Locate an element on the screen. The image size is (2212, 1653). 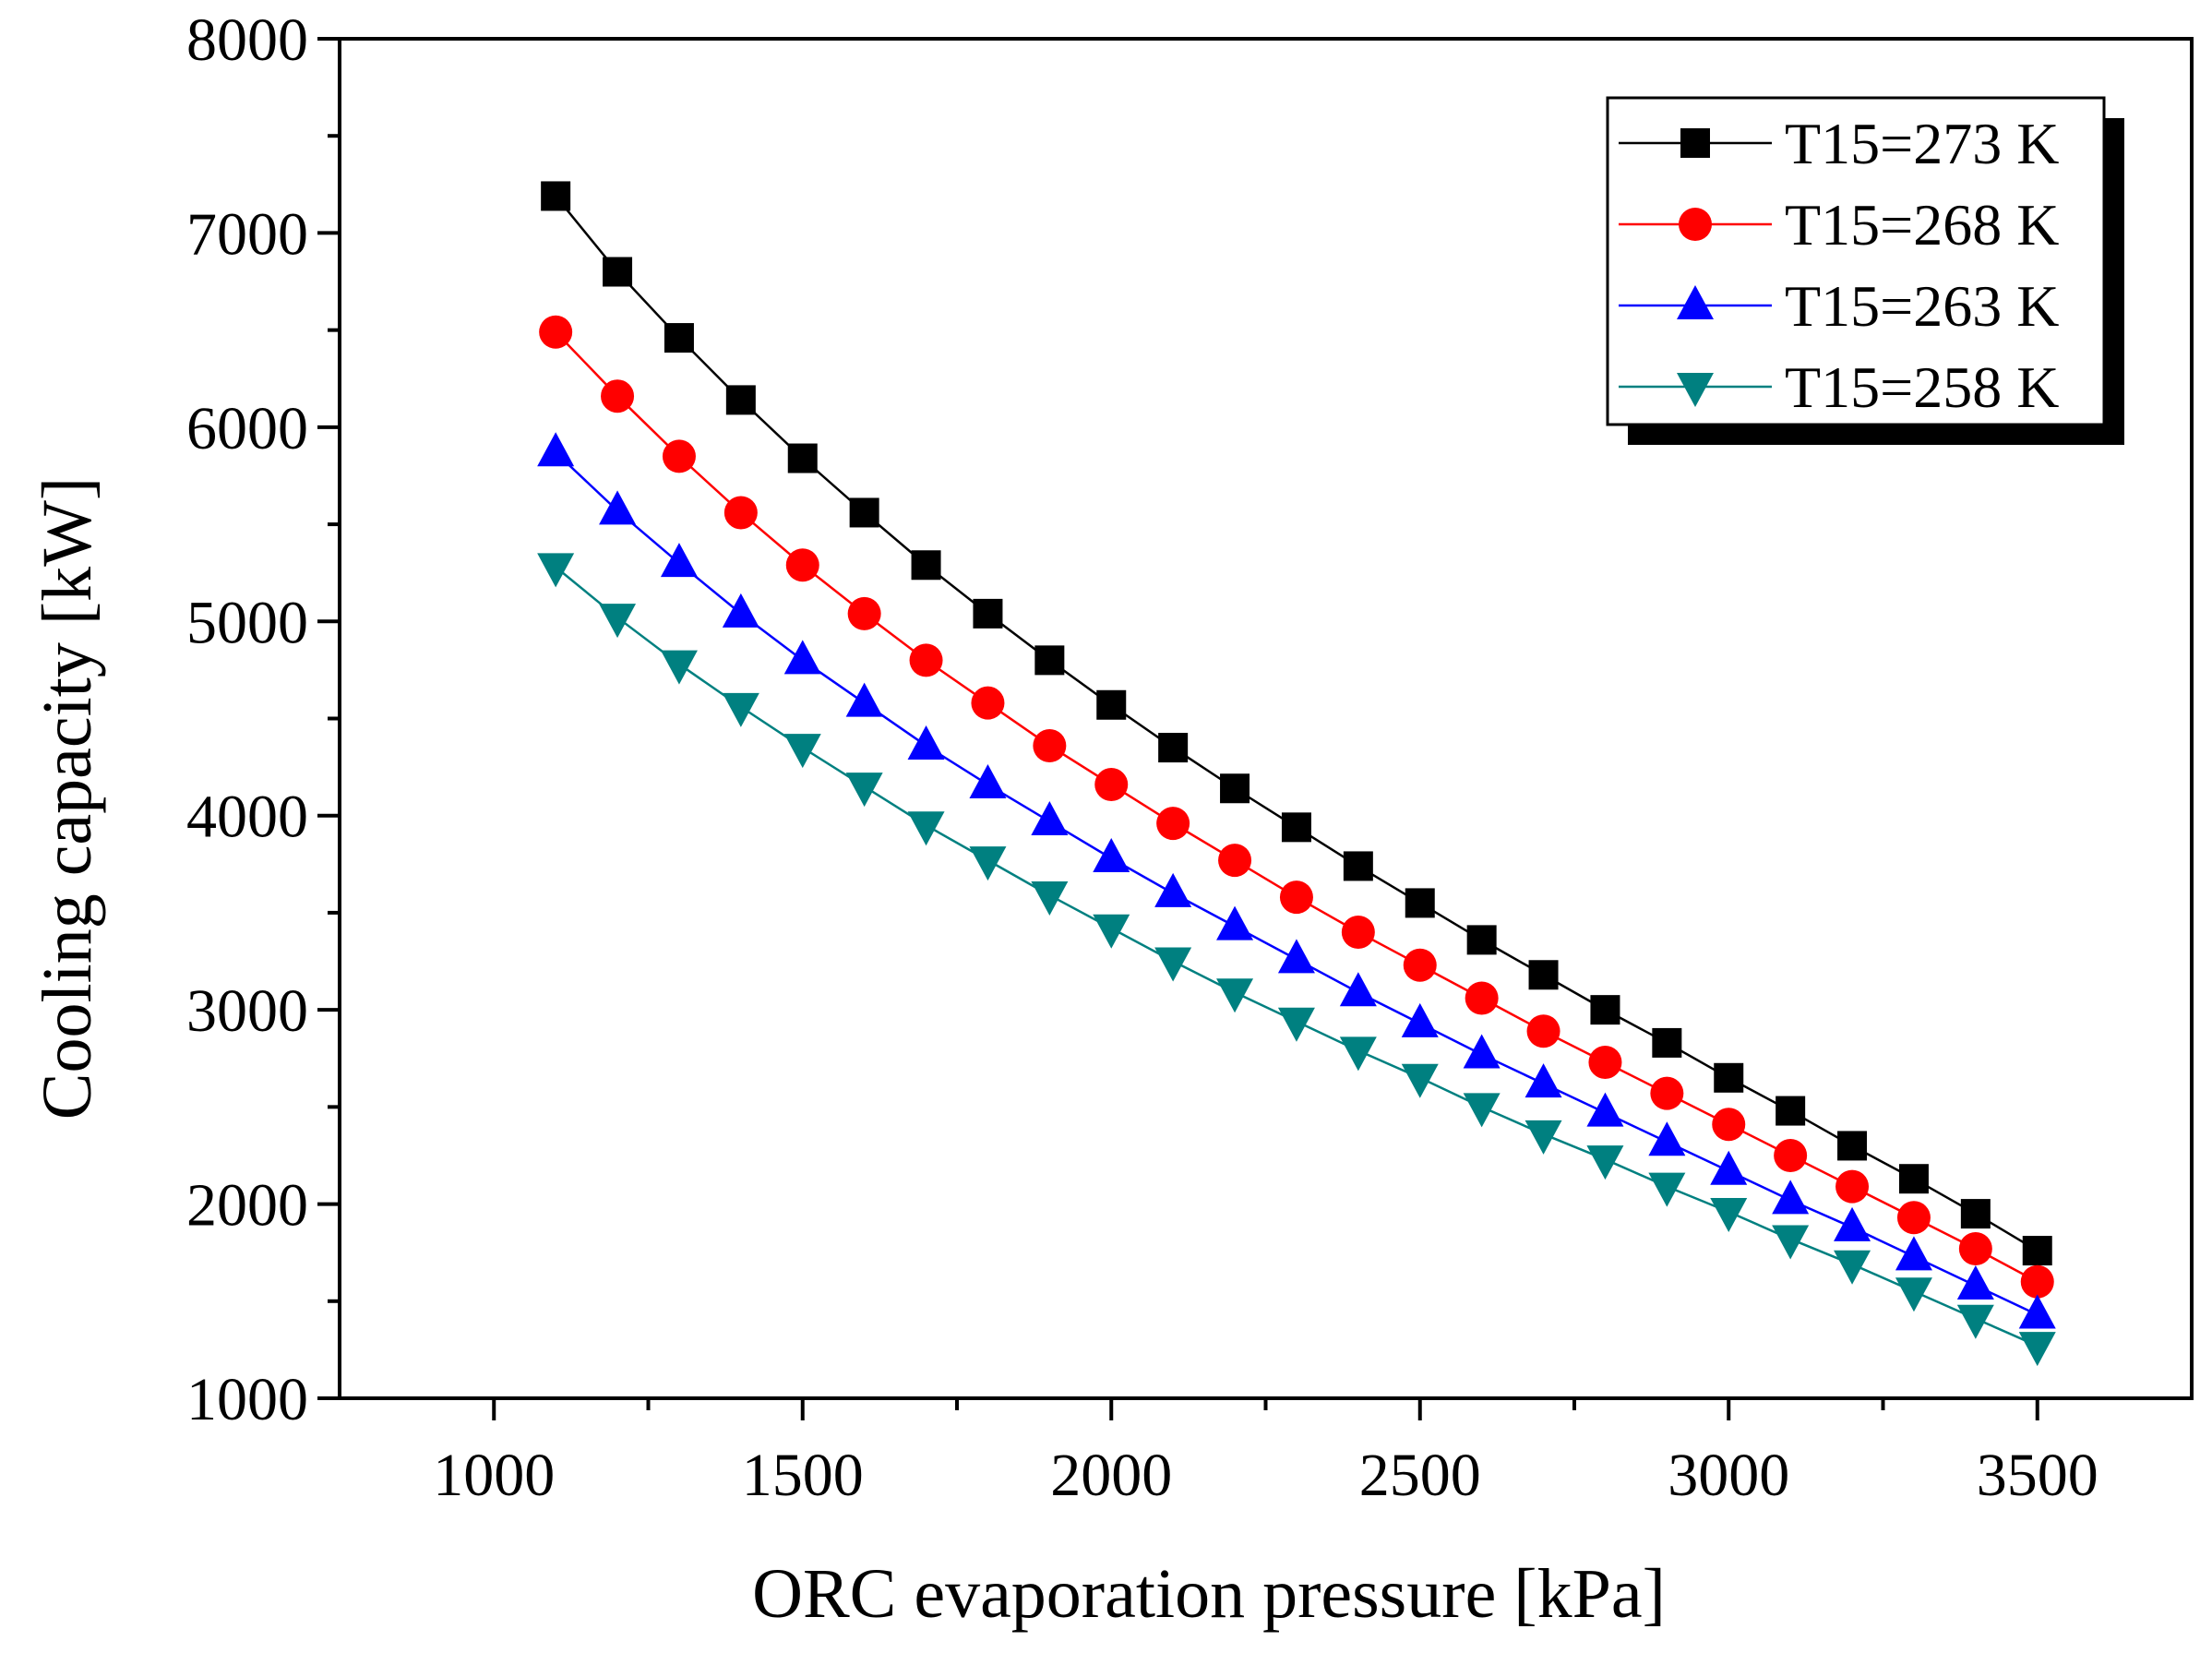
legend-label: T15=258 K is located at coordinates (1922, 387).